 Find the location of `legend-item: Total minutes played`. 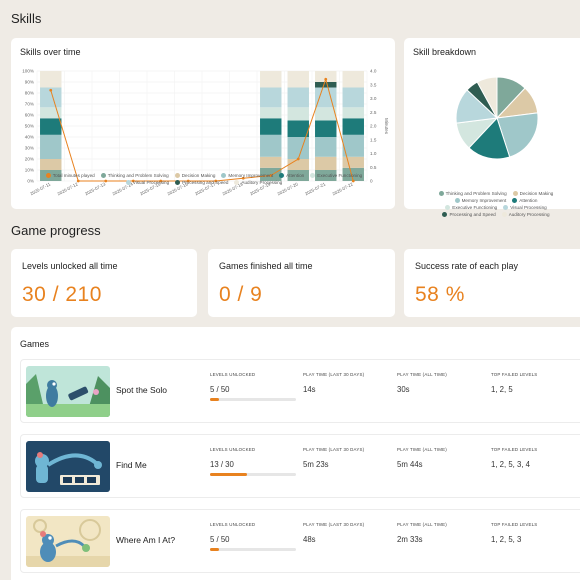

legend-item: Total minutes played is located at coordinates (70, 175).